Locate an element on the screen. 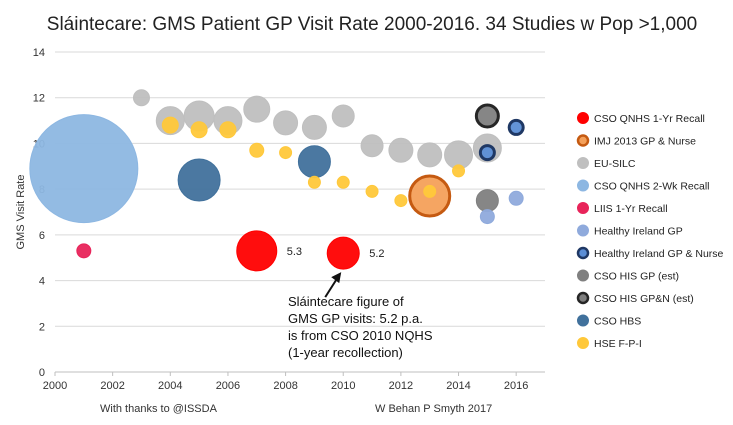  data-labels: 5.3 5.2 is located at coordinates (336, 253).